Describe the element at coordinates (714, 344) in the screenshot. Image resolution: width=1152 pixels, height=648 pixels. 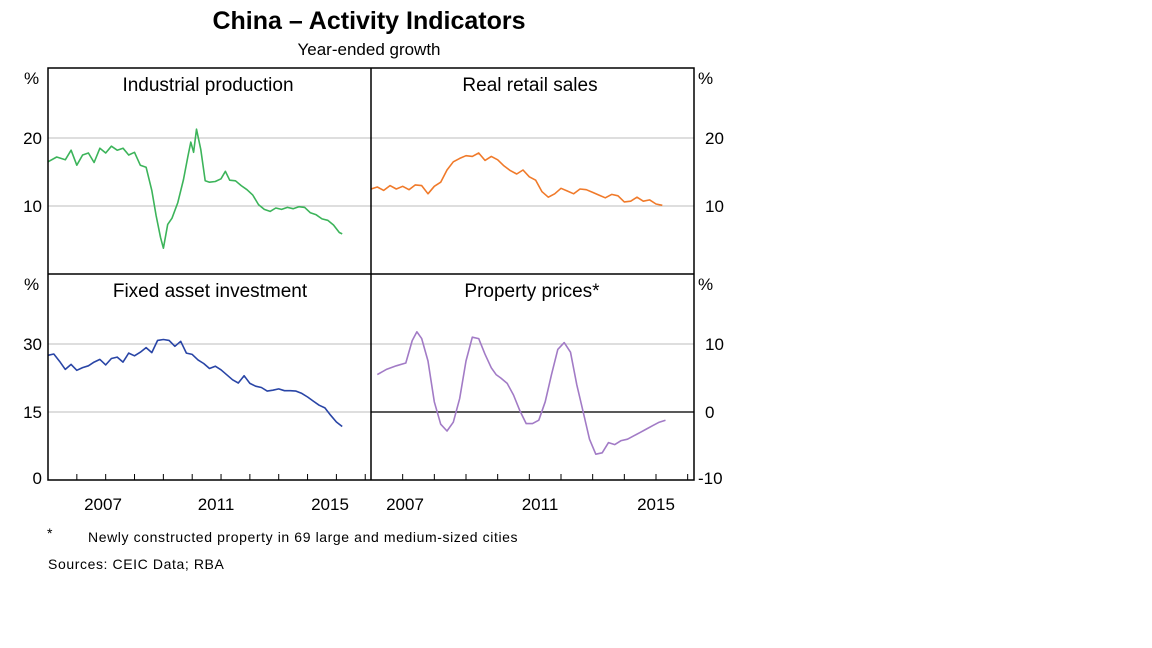
I see `property-prices-y-tick-10: 10` at that location.